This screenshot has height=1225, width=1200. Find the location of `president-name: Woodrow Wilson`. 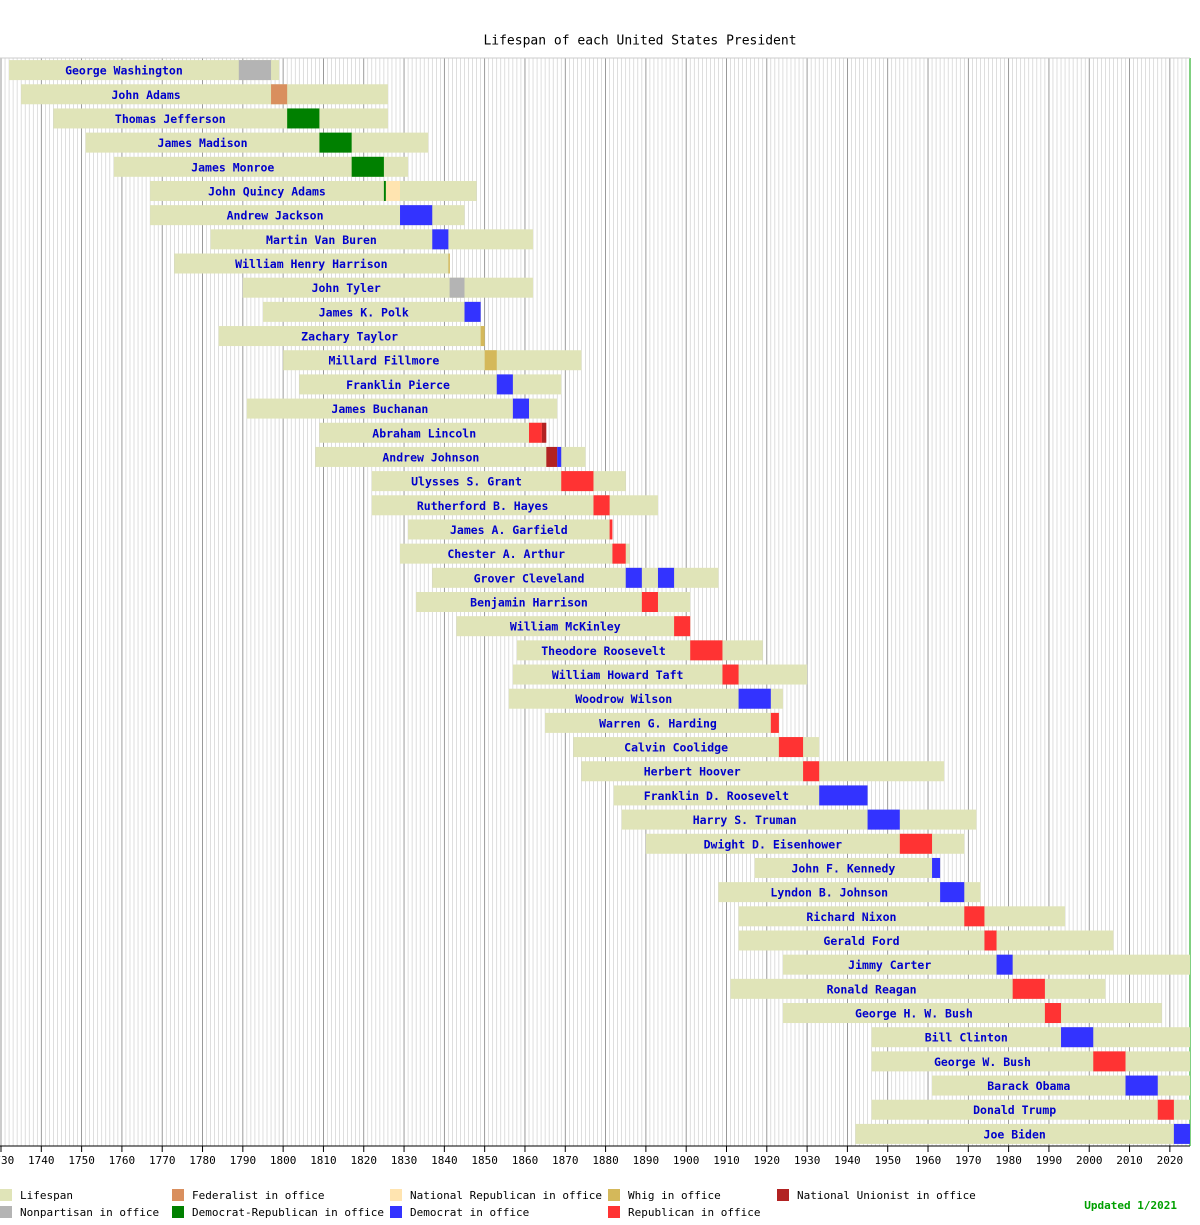

president-name: Woodrow Wilson is located at coordinates (623, 699).